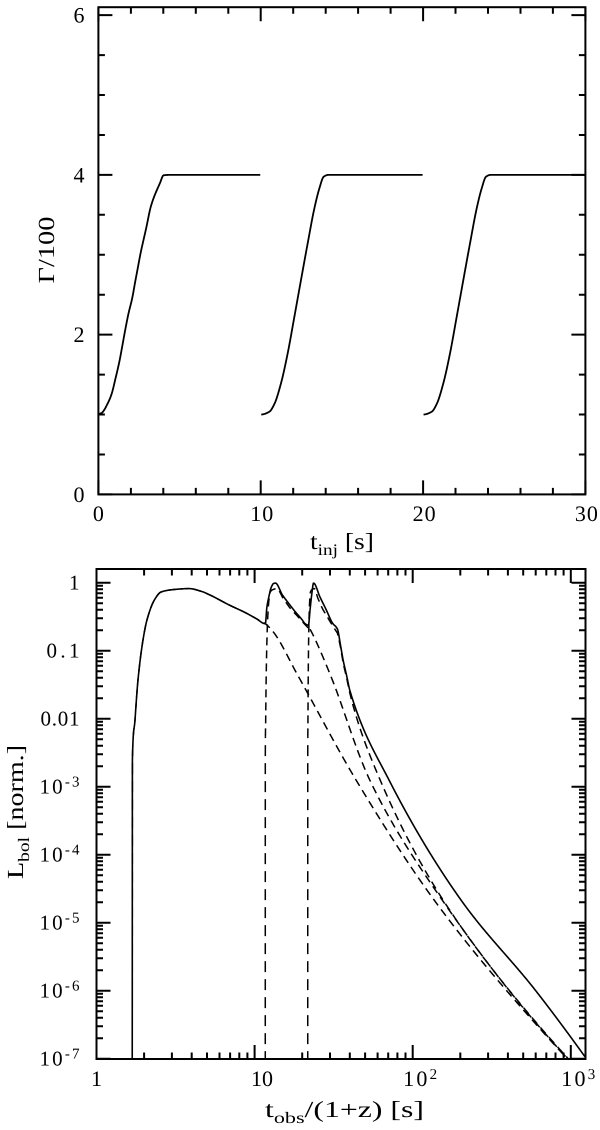  What do you see at coordinates (60, 1059) in the screenshot?
I see `svg-text:10-7: 10 -7` at bounding box center [60, 1059].